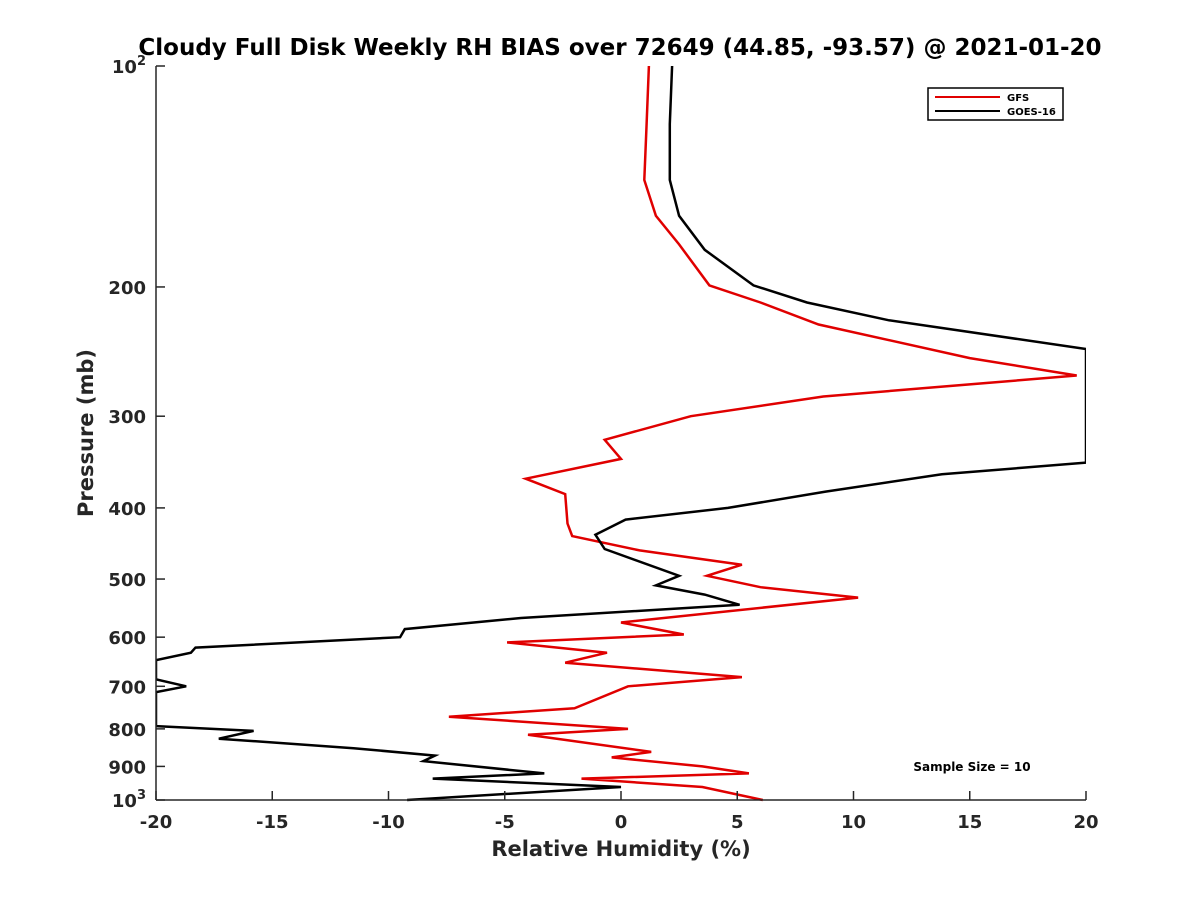 The image size is (1200, 900). I want to click on x-tick-label: 5, so click(737, 822).